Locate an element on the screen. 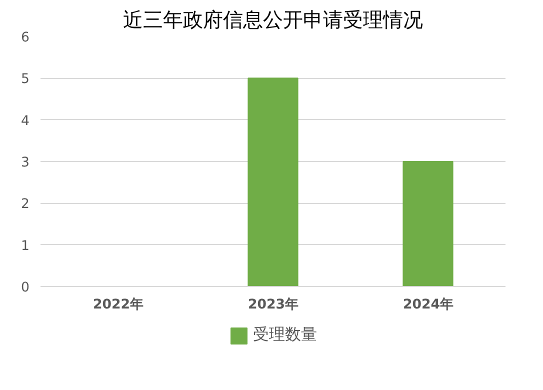 The width and height of the screenshot is (543, 390). y-tick-label: 0 is located at coordinates (25, 288).